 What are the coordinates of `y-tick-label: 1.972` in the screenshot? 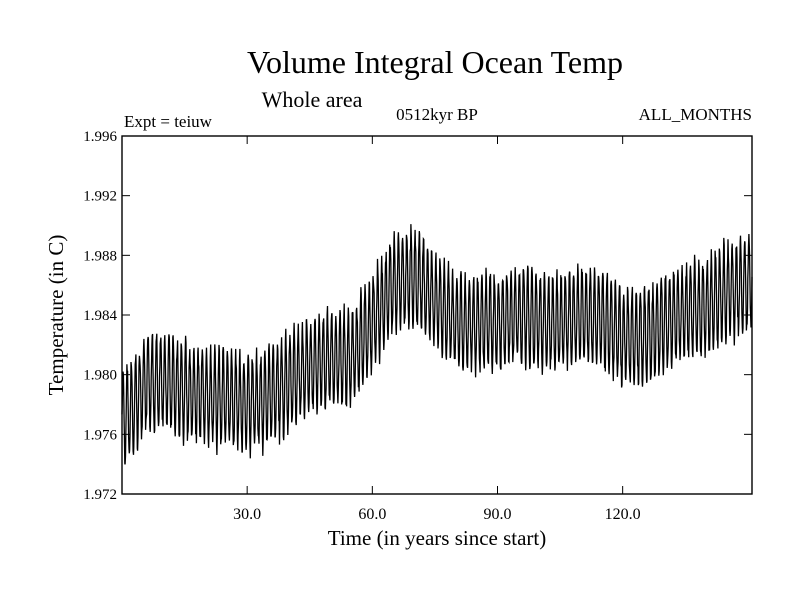 It's located at (100, 495).